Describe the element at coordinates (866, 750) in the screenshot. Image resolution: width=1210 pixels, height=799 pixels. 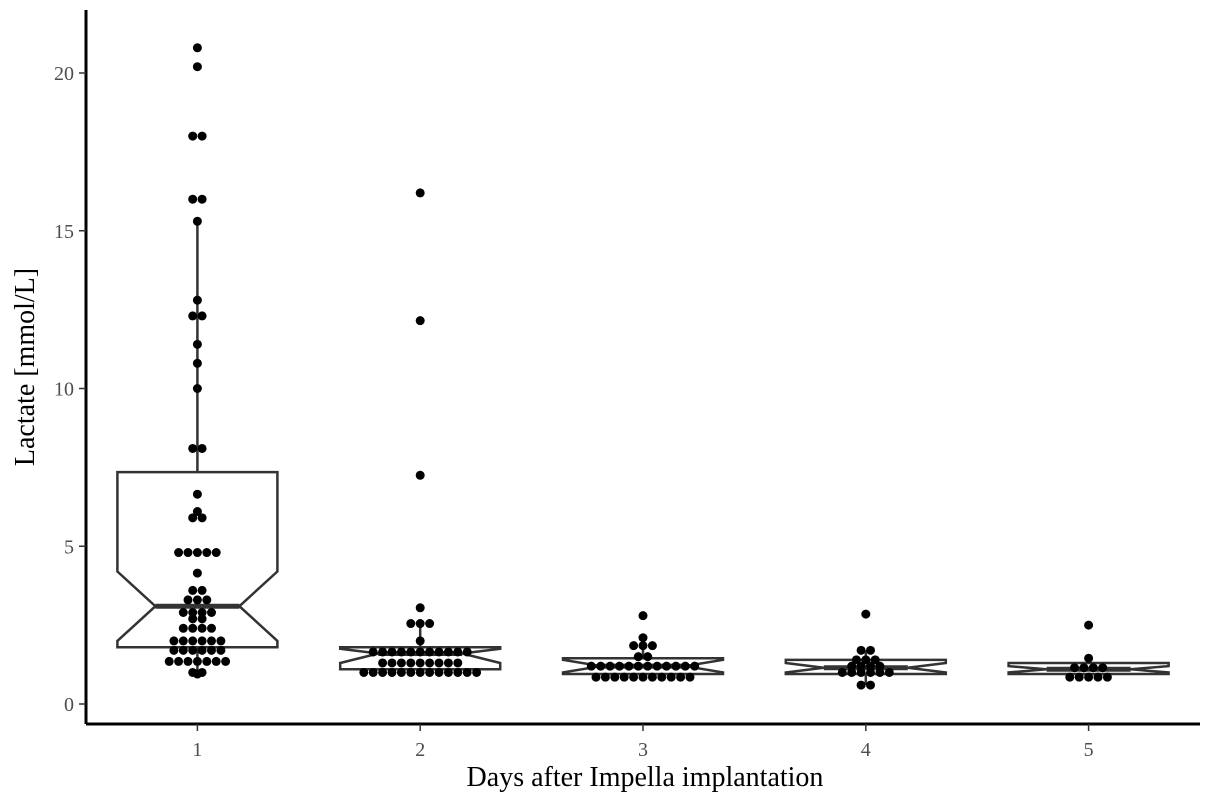
I see `x-tick-label: 4` at that location.